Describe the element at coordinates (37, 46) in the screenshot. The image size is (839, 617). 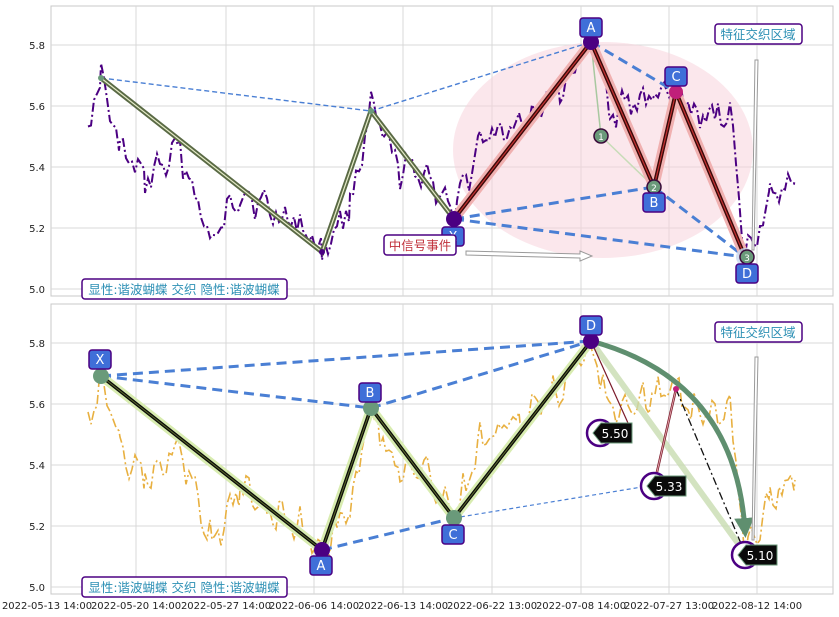
I see `top-y-tick-label: 5.8` at that location.